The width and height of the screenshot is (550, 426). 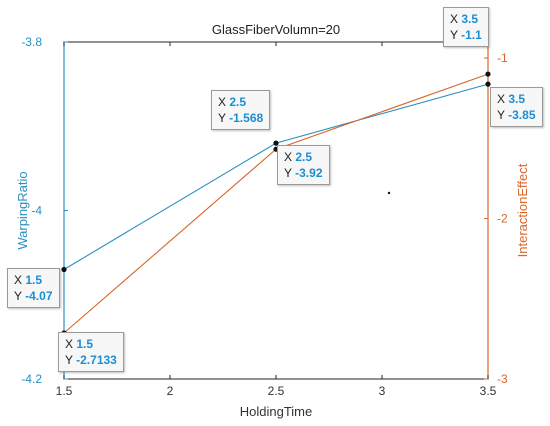 What do you see at coordinates (389, 193) in the screenshot?
I see `stray-point-marker` at bounding box center [389, 193].